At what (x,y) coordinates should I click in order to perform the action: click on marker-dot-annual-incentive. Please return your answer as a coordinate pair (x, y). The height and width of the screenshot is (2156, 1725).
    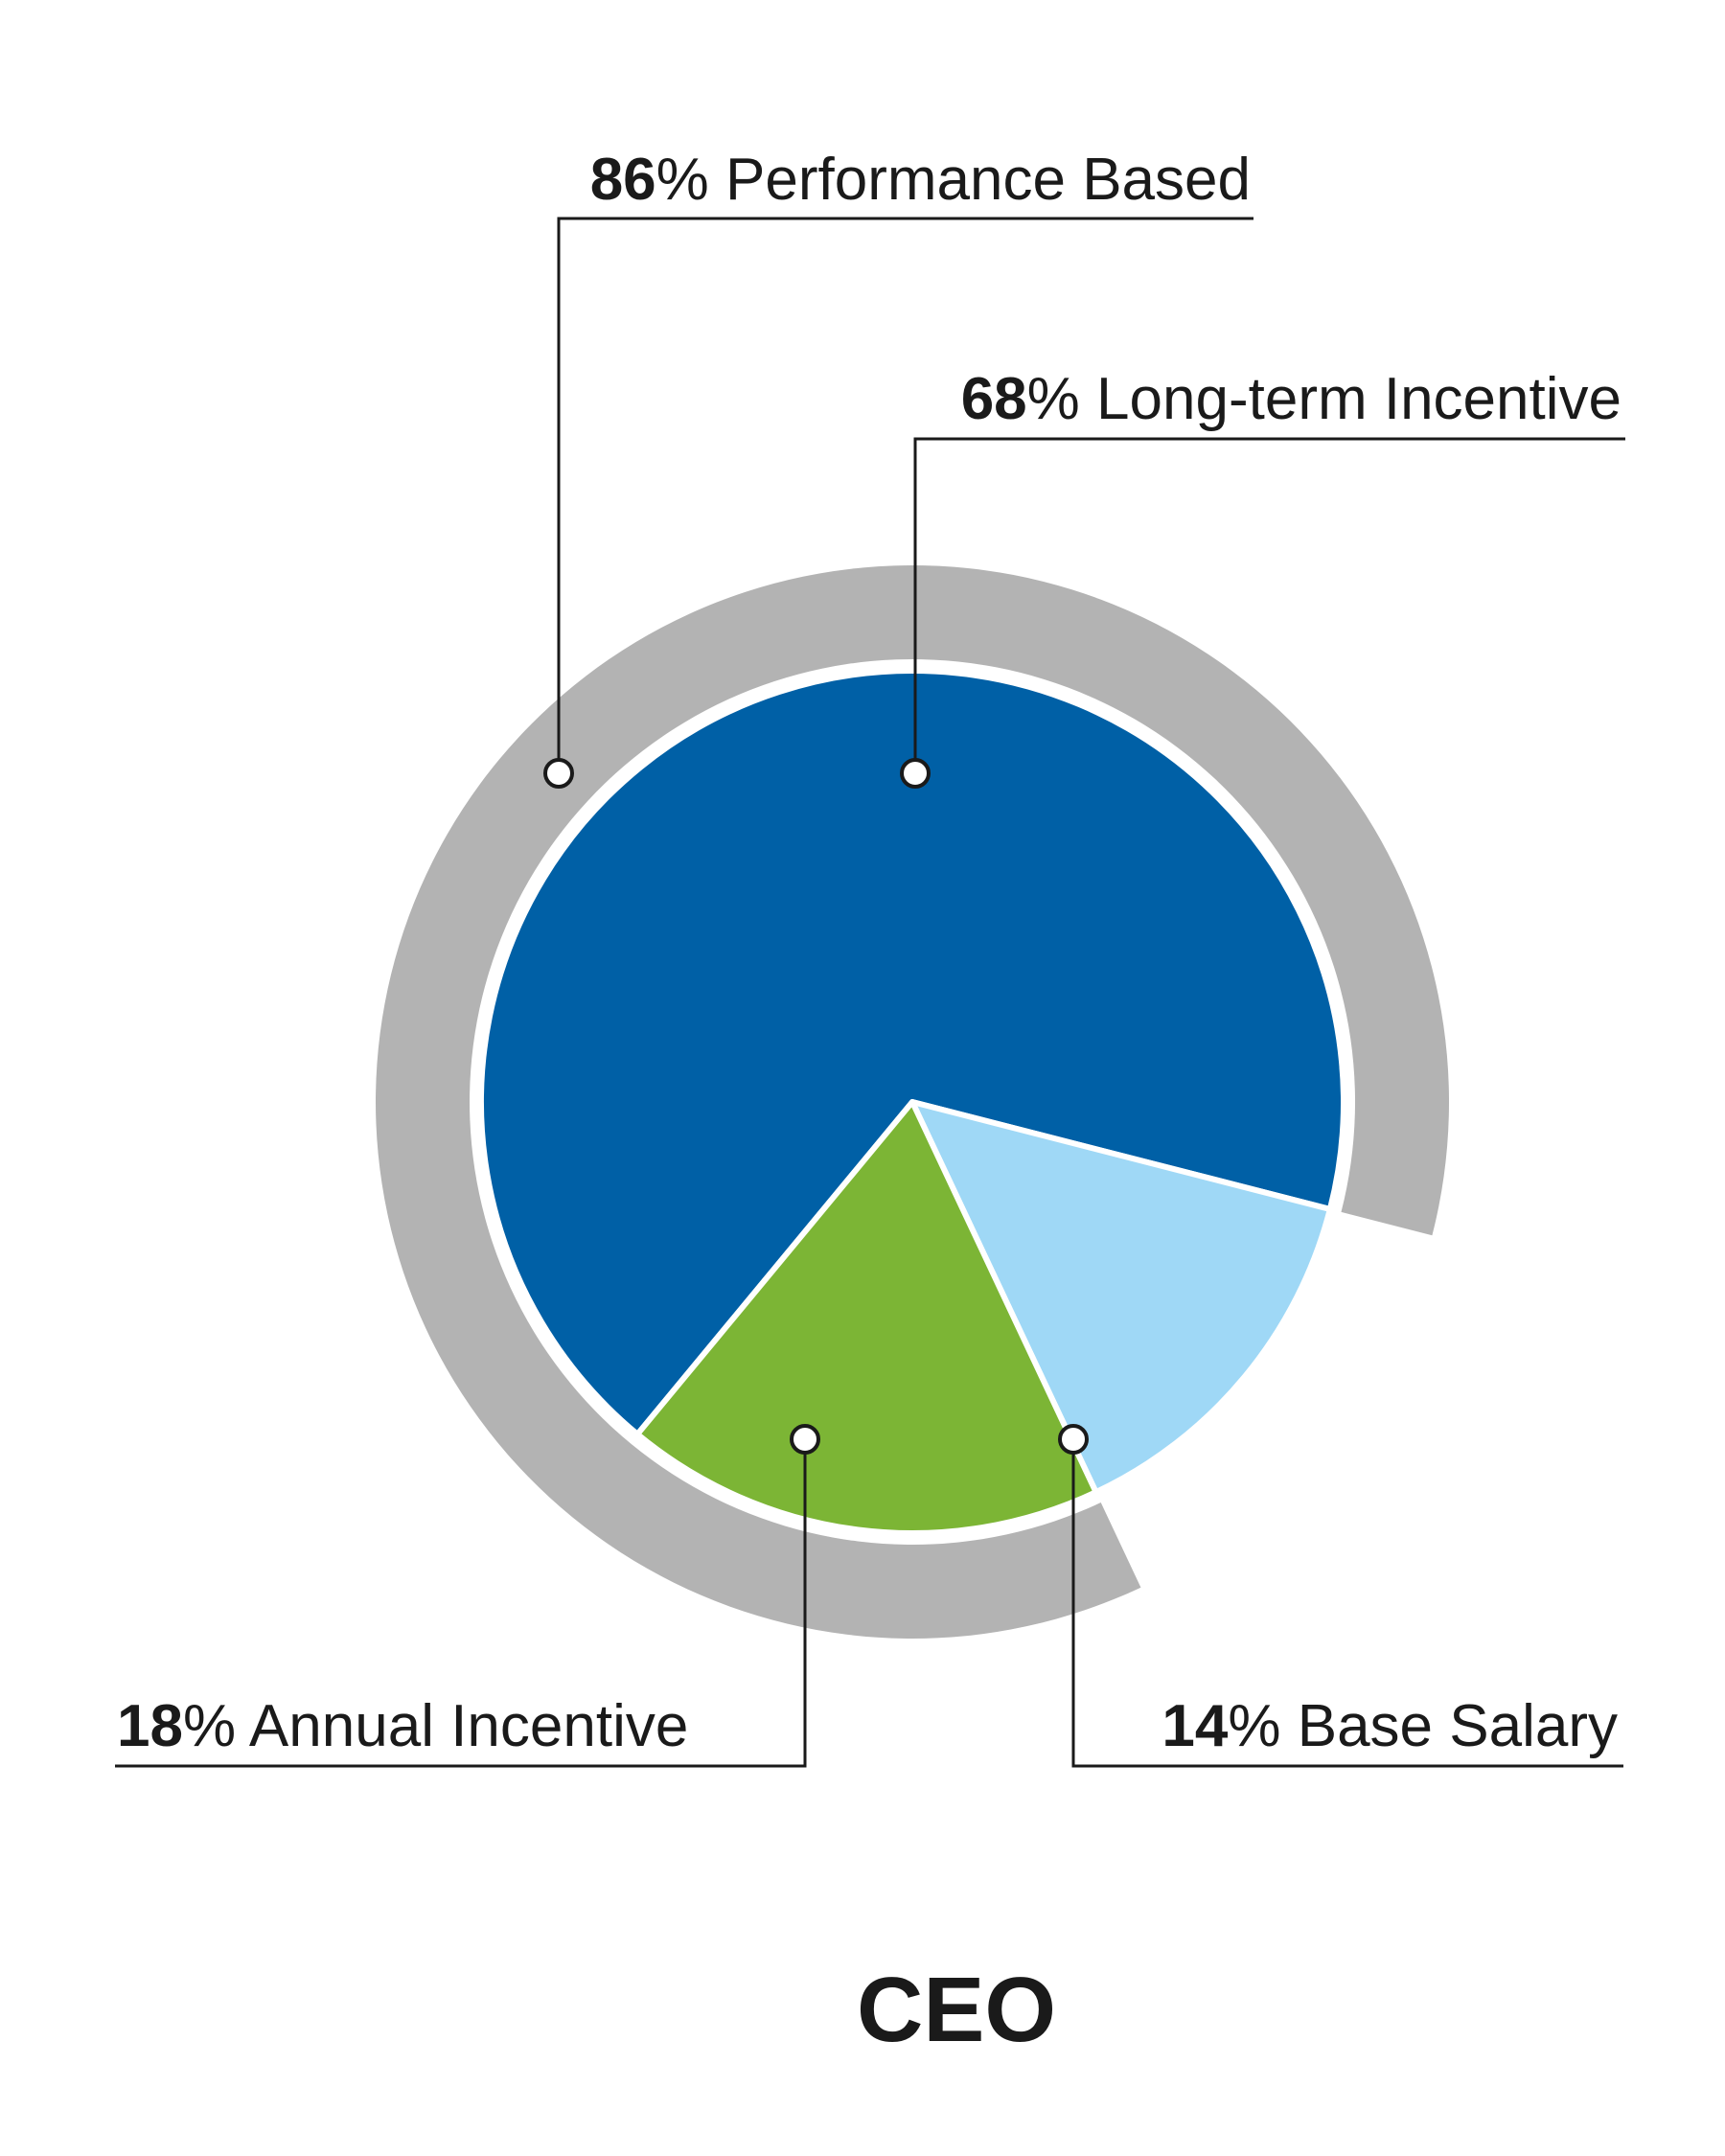
    Looking at the image, I should click on (805, 1439).